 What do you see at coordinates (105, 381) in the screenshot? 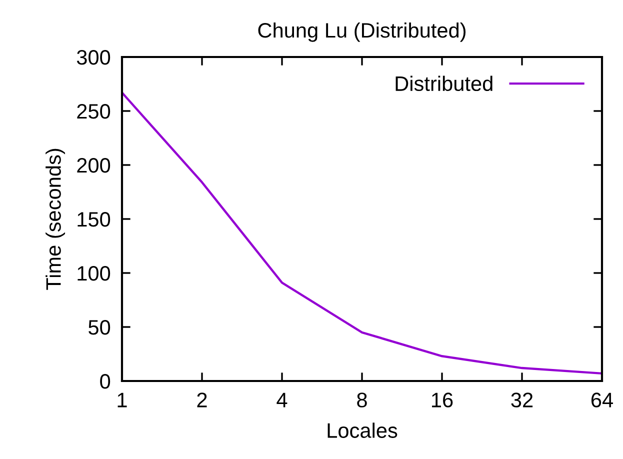
I see `y-tick-label: 0` at bounding box center [105, 381].